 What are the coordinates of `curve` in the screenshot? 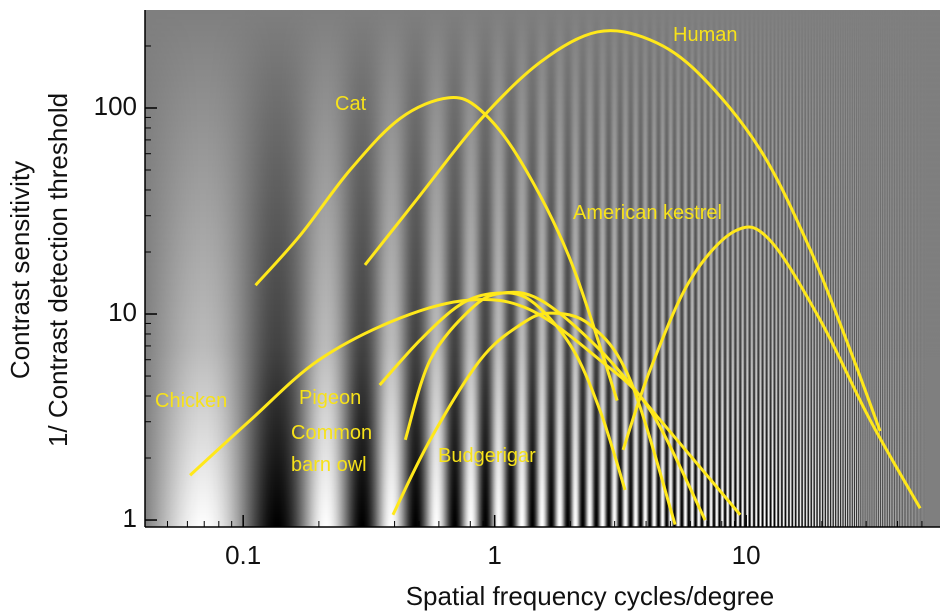 It's located at (572, 403).